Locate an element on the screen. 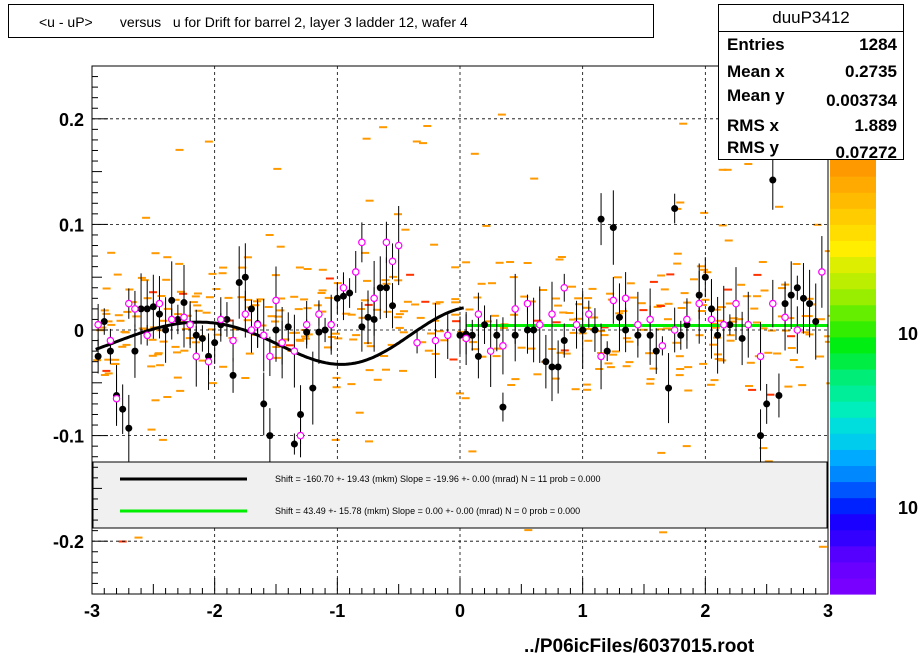  stats-value: 1.889 is located at coordinates (875, 125).